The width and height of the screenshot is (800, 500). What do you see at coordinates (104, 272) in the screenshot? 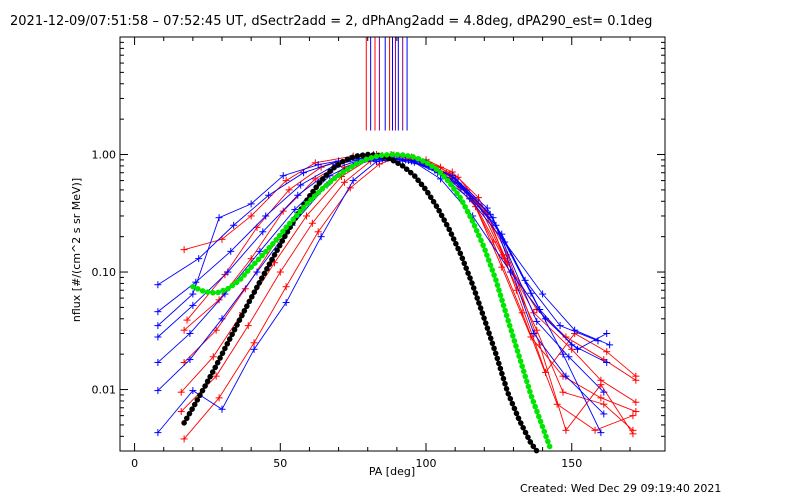
I see `y-tick-label: 0.10` at bounding box center [104, 272].